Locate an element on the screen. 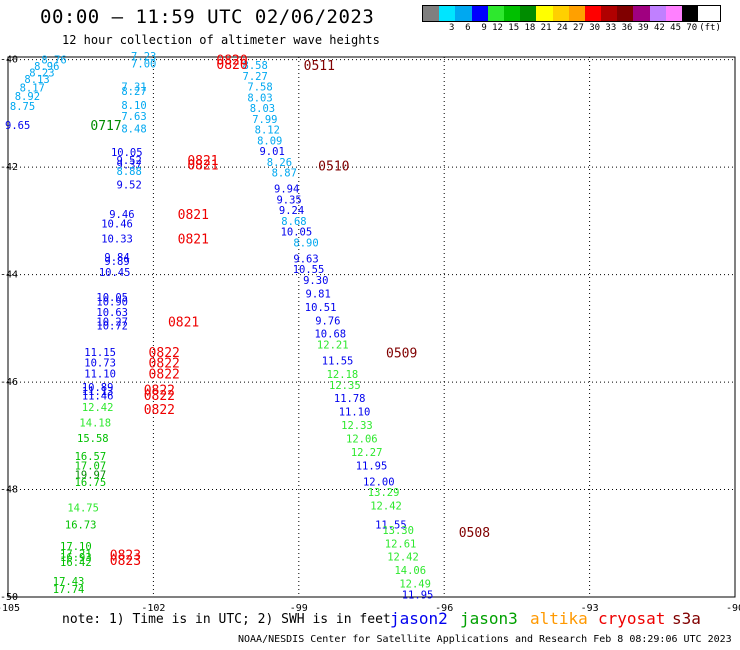 This screenshot has height=650, width=740. legend-label: 27 is located at coordinates (578, 28).